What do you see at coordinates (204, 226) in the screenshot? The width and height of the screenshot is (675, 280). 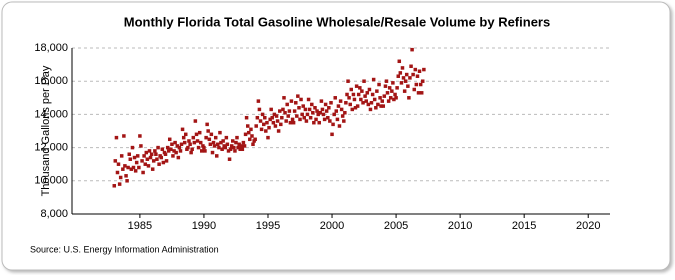 I see `x-tick-label: 1990` at bounding box center [204, 226].